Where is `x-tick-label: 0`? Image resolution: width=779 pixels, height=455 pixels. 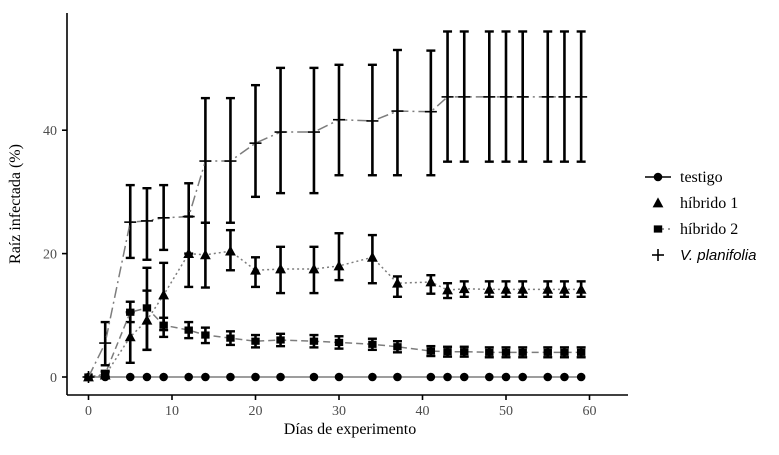
x-tick-label: 0 is located at coordinates (88, 411).